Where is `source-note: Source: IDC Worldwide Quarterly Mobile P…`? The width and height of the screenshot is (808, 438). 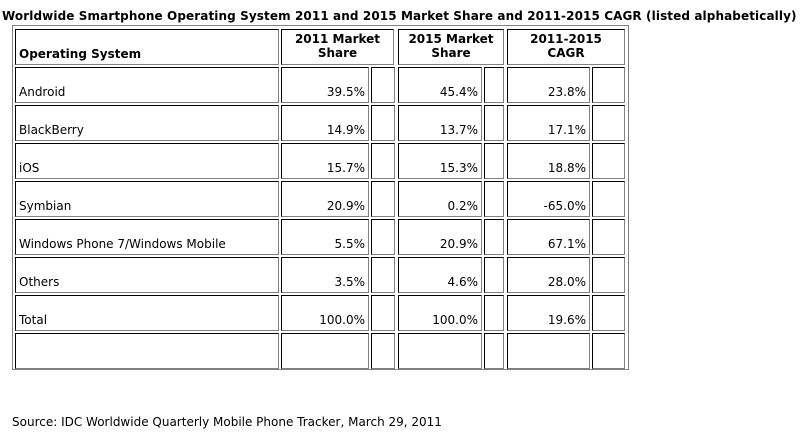
source-note: Source: IDC Worldwide Quarterly Mobile P… is located at coordinates (227, 422).